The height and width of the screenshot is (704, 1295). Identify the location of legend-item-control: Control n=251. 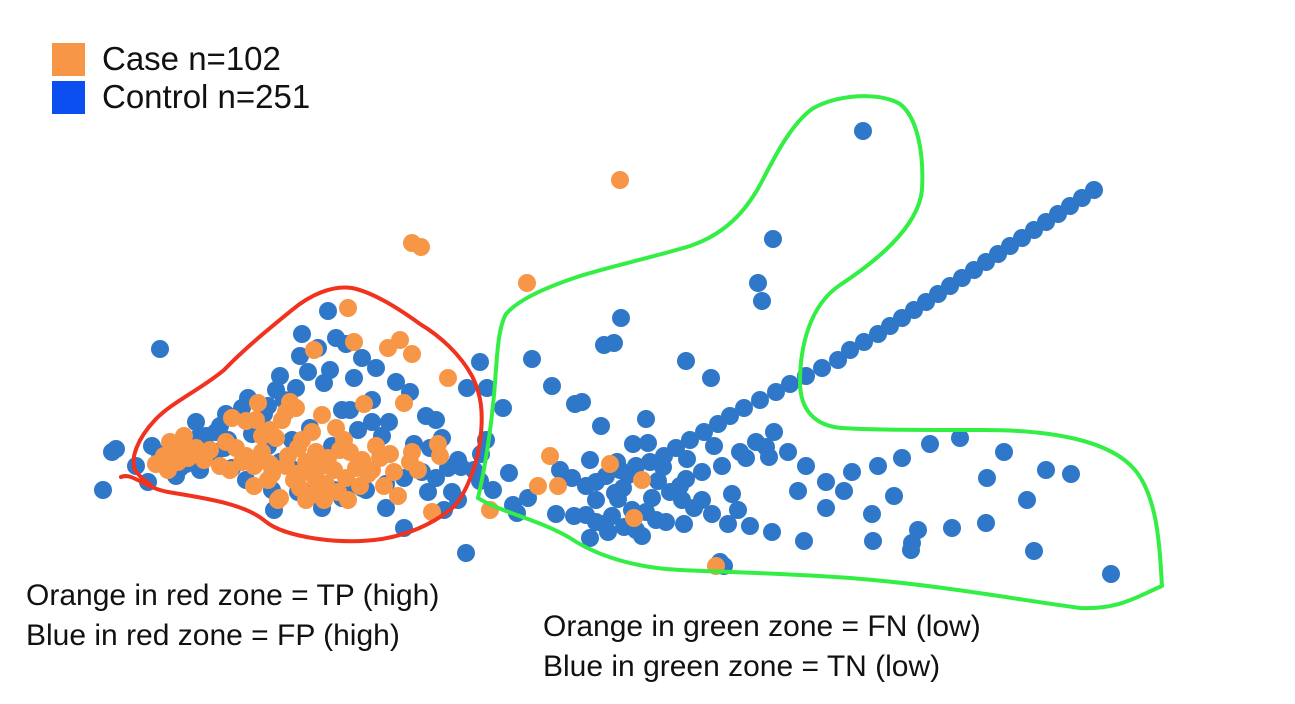
(181, 97).